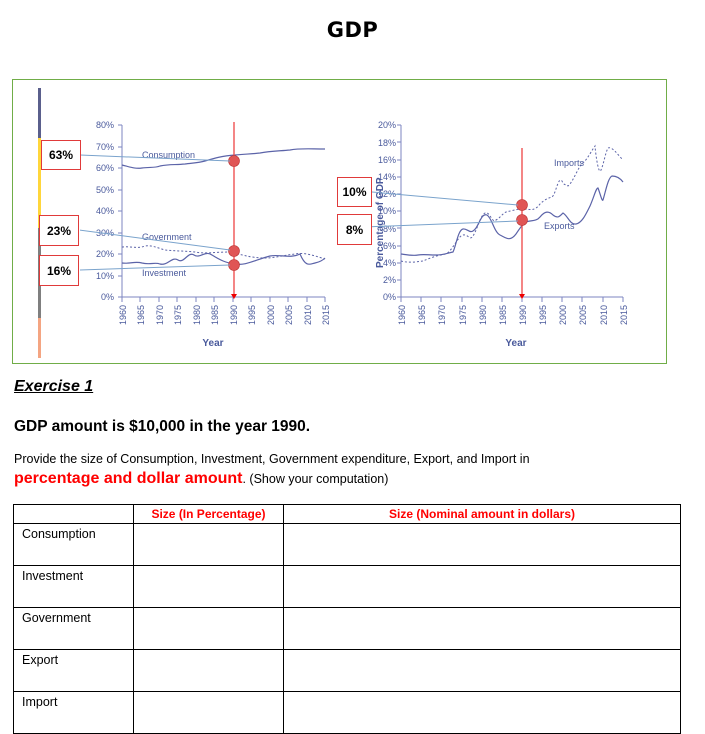  Describe the element at coordinates (128, 478) in the screenshot. I see `instruction-emphasis: percentage and dollar amount` at that location.